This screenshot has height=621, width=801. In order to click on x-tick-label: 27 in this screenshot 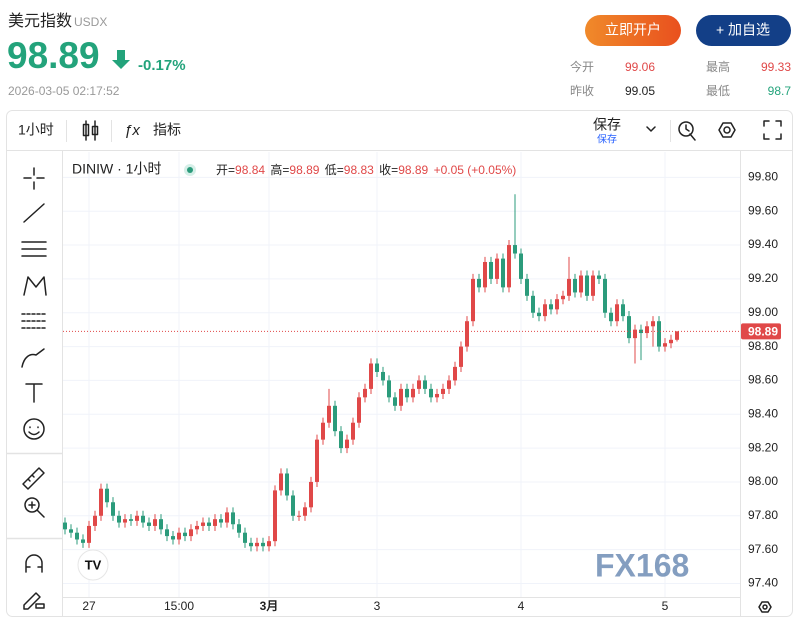, I will do `click(89, 606)`.